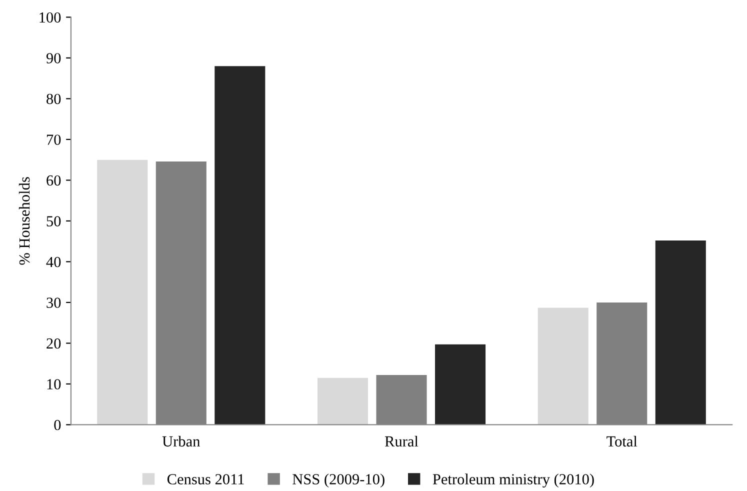 Image resolution: width=747 pixels, height=491 pixels. What do you see at coordinates (53, 139) in the screenshot?
I see `y-tick-label: 70` at bounding box center [53, 139].